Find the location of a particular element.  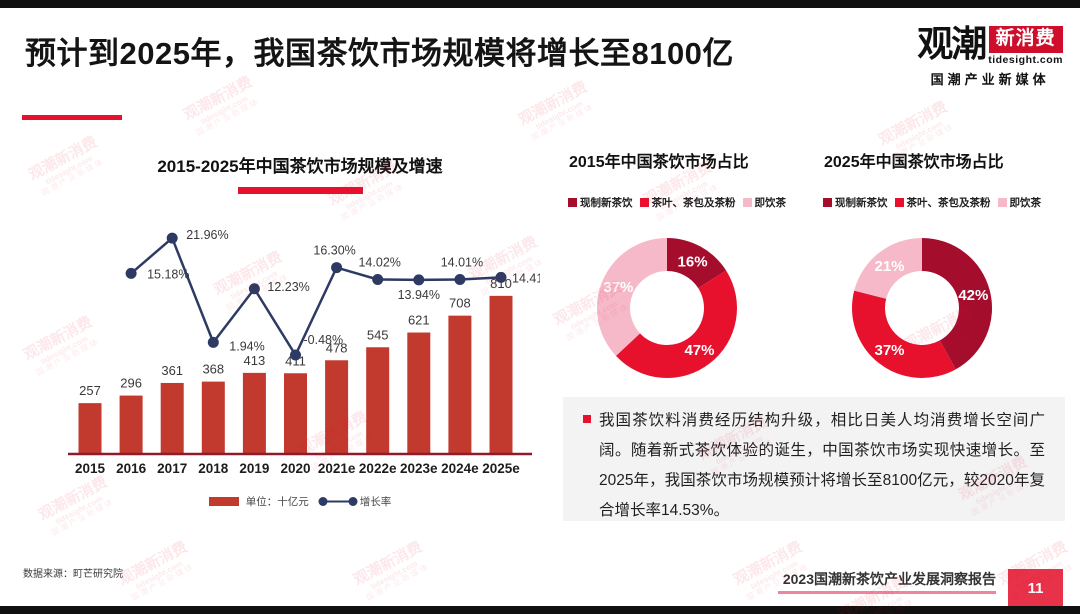

growth-point-label: 12.23% is located at coordinates (288, 287).